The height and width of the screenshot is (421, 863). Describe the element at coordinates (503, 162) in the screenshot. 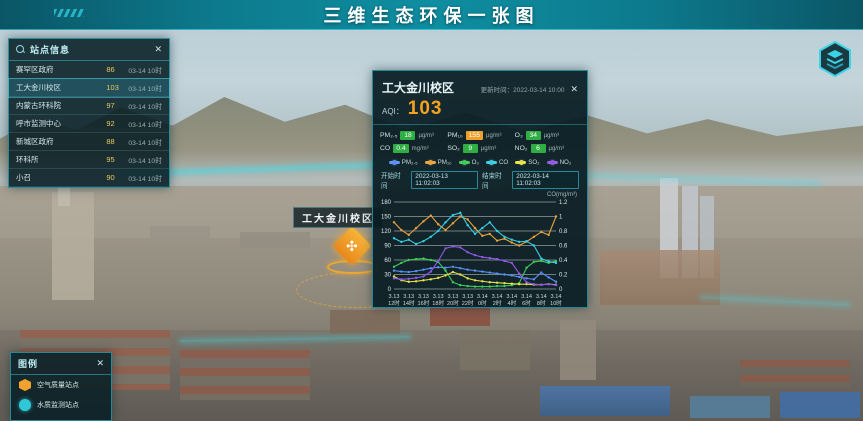

I see `legend-label: CO` at that location.